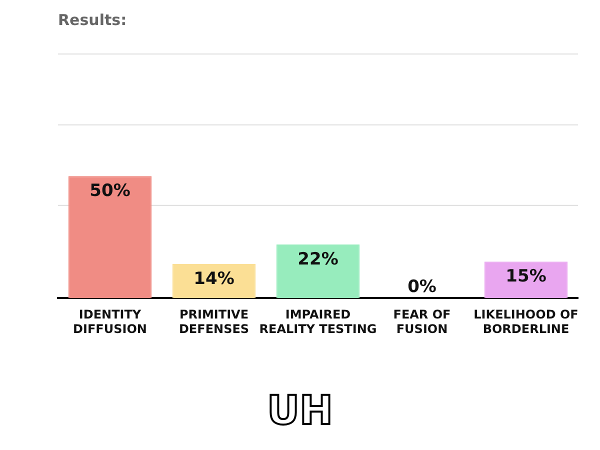  What do you see at coordinates (300, 411) in the screenshot?
I see `text: UH` at bounding box center [300, 411].